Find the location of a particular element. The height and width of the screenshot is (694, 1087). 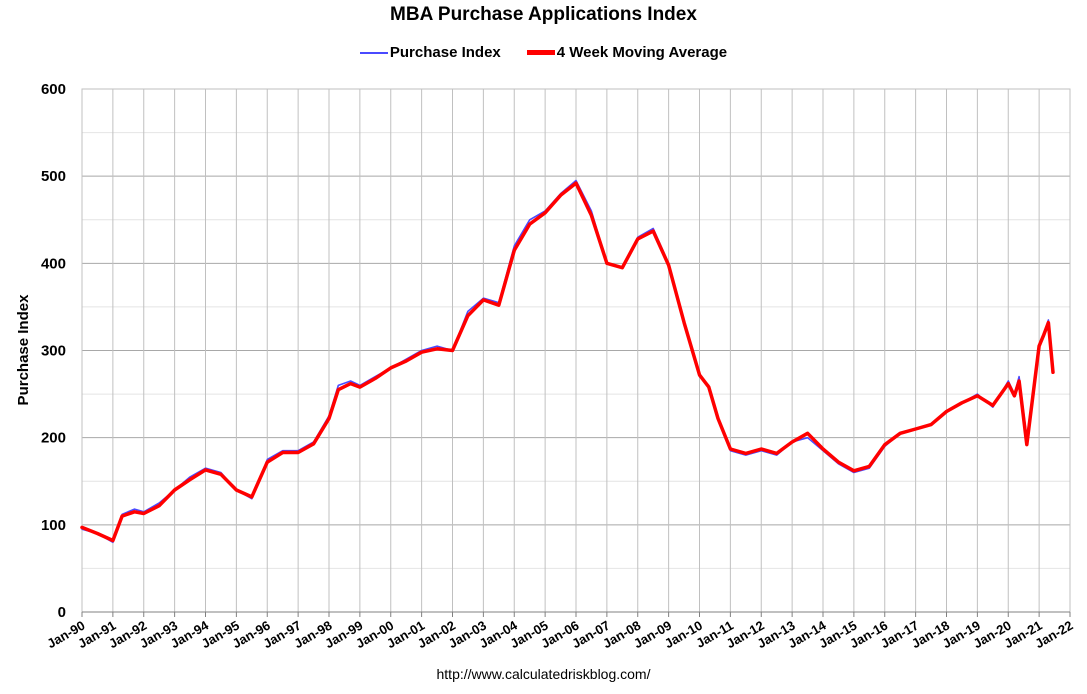

legend-label-purchase-index: Purchase Index is located at coordinates (445, 52).